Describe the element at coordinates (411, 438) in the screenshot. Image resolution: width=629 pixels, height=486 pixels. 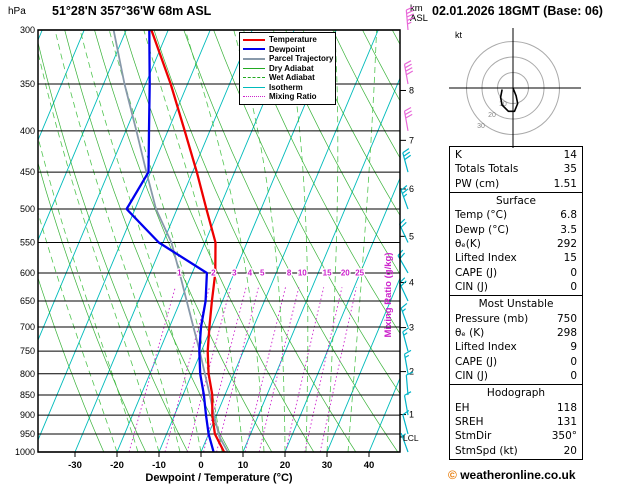
I see `lcl-marker-label: LCL` at that location.